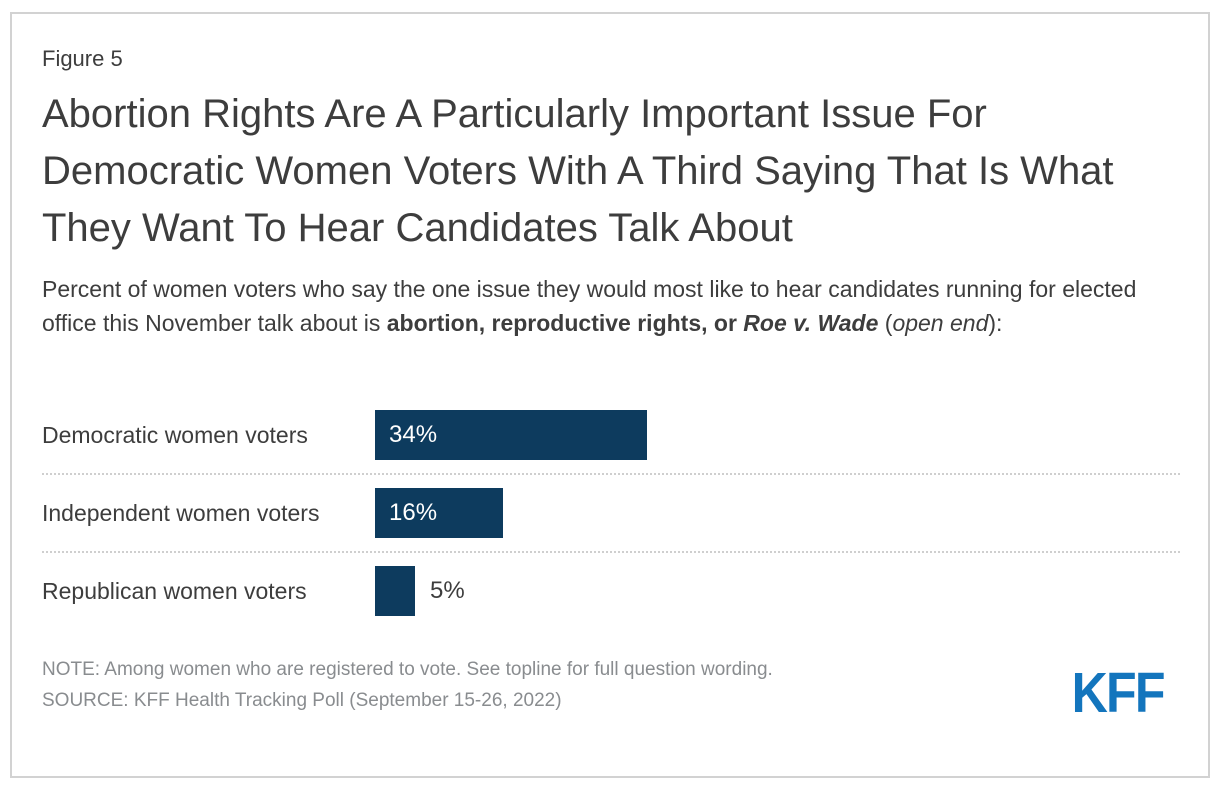  What do you see at coordinates (395, 591) in the screenshot?
I see `bar` at bounding box center [395, 591].